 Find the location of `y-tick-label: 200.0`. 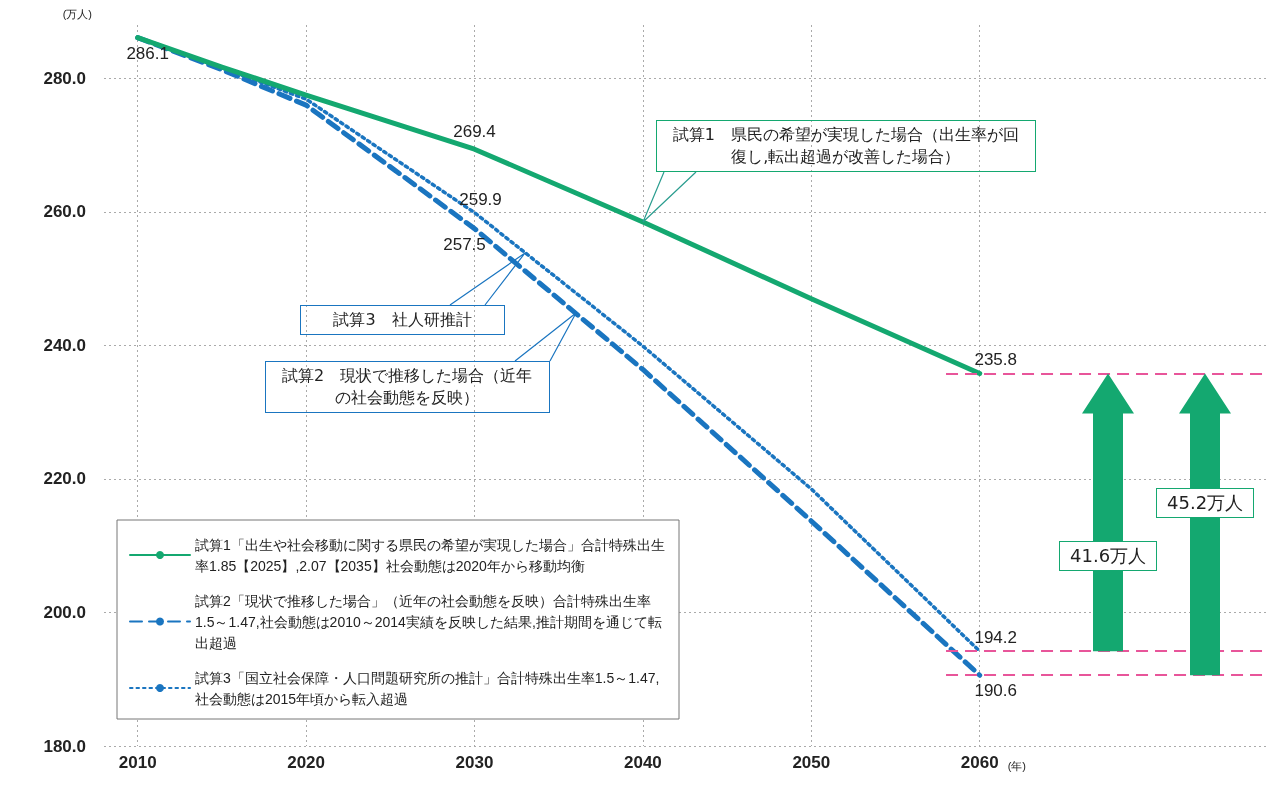

y-tick-label: 200.0 is located at coordinates (64, 612).